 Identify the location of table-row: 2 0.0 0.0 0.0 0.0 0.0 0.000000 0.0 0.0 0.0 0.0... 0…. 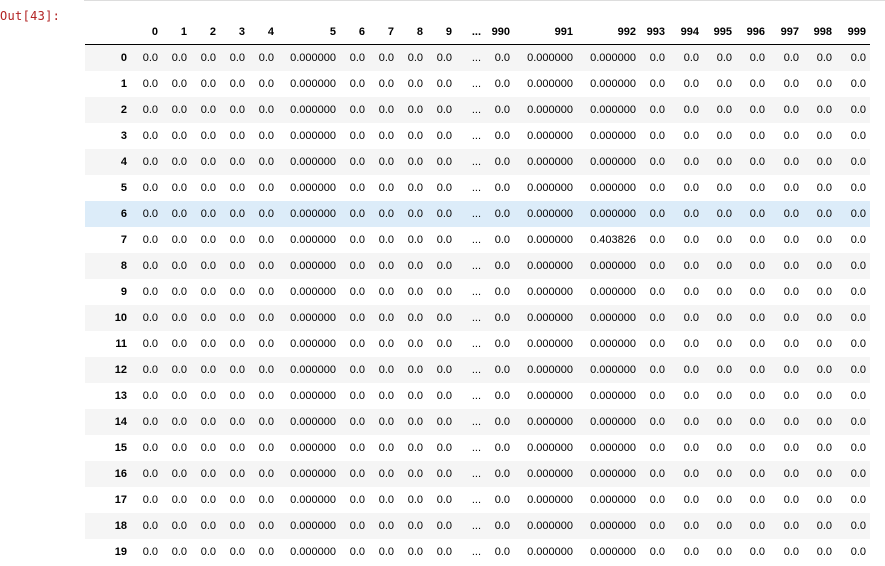
(477, 110).